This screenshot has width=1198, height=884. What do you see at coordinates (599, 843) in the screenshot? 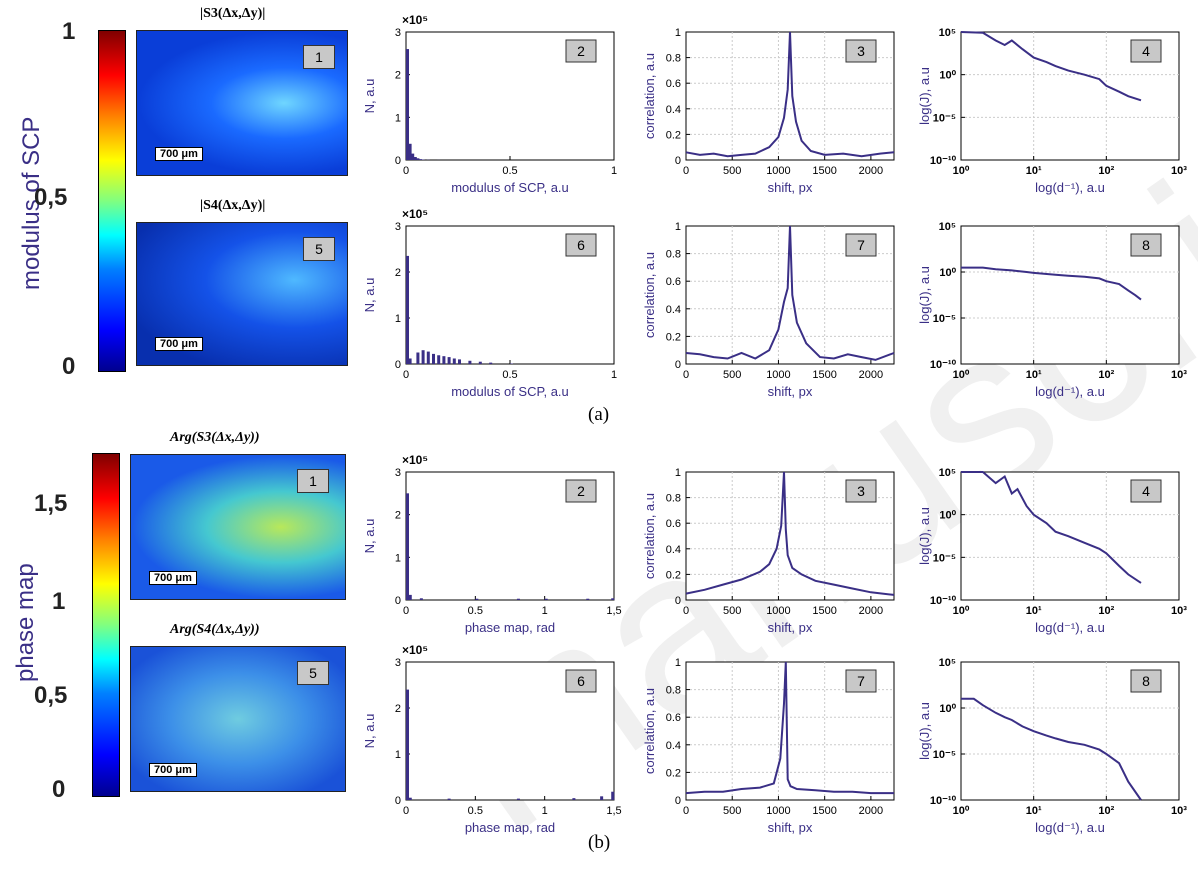
I see `subfigure-label-b: (b)` at bounding box center [599, 843].